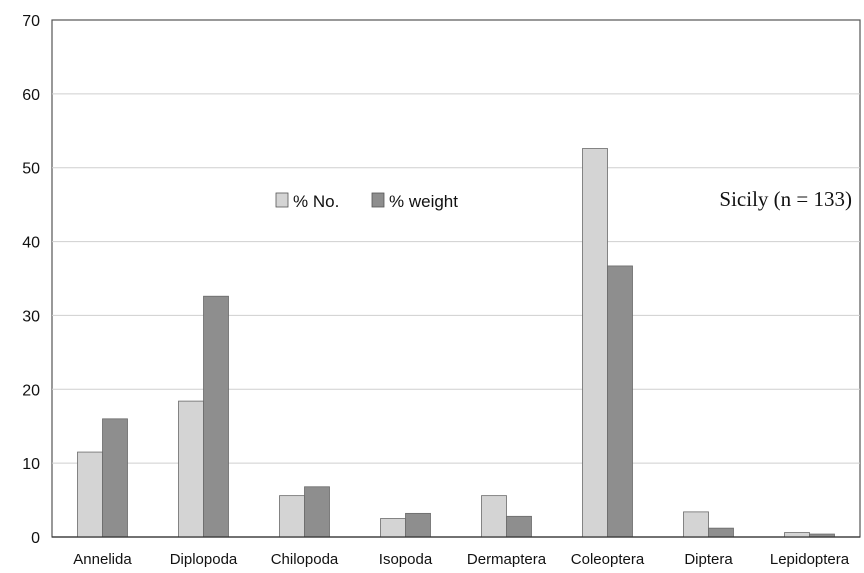 The height and width of the screenshot is (573, 864). Describe the element at coordinates (316, 201) in the screenshot. I see `legend-label-no: % No.` at that location.